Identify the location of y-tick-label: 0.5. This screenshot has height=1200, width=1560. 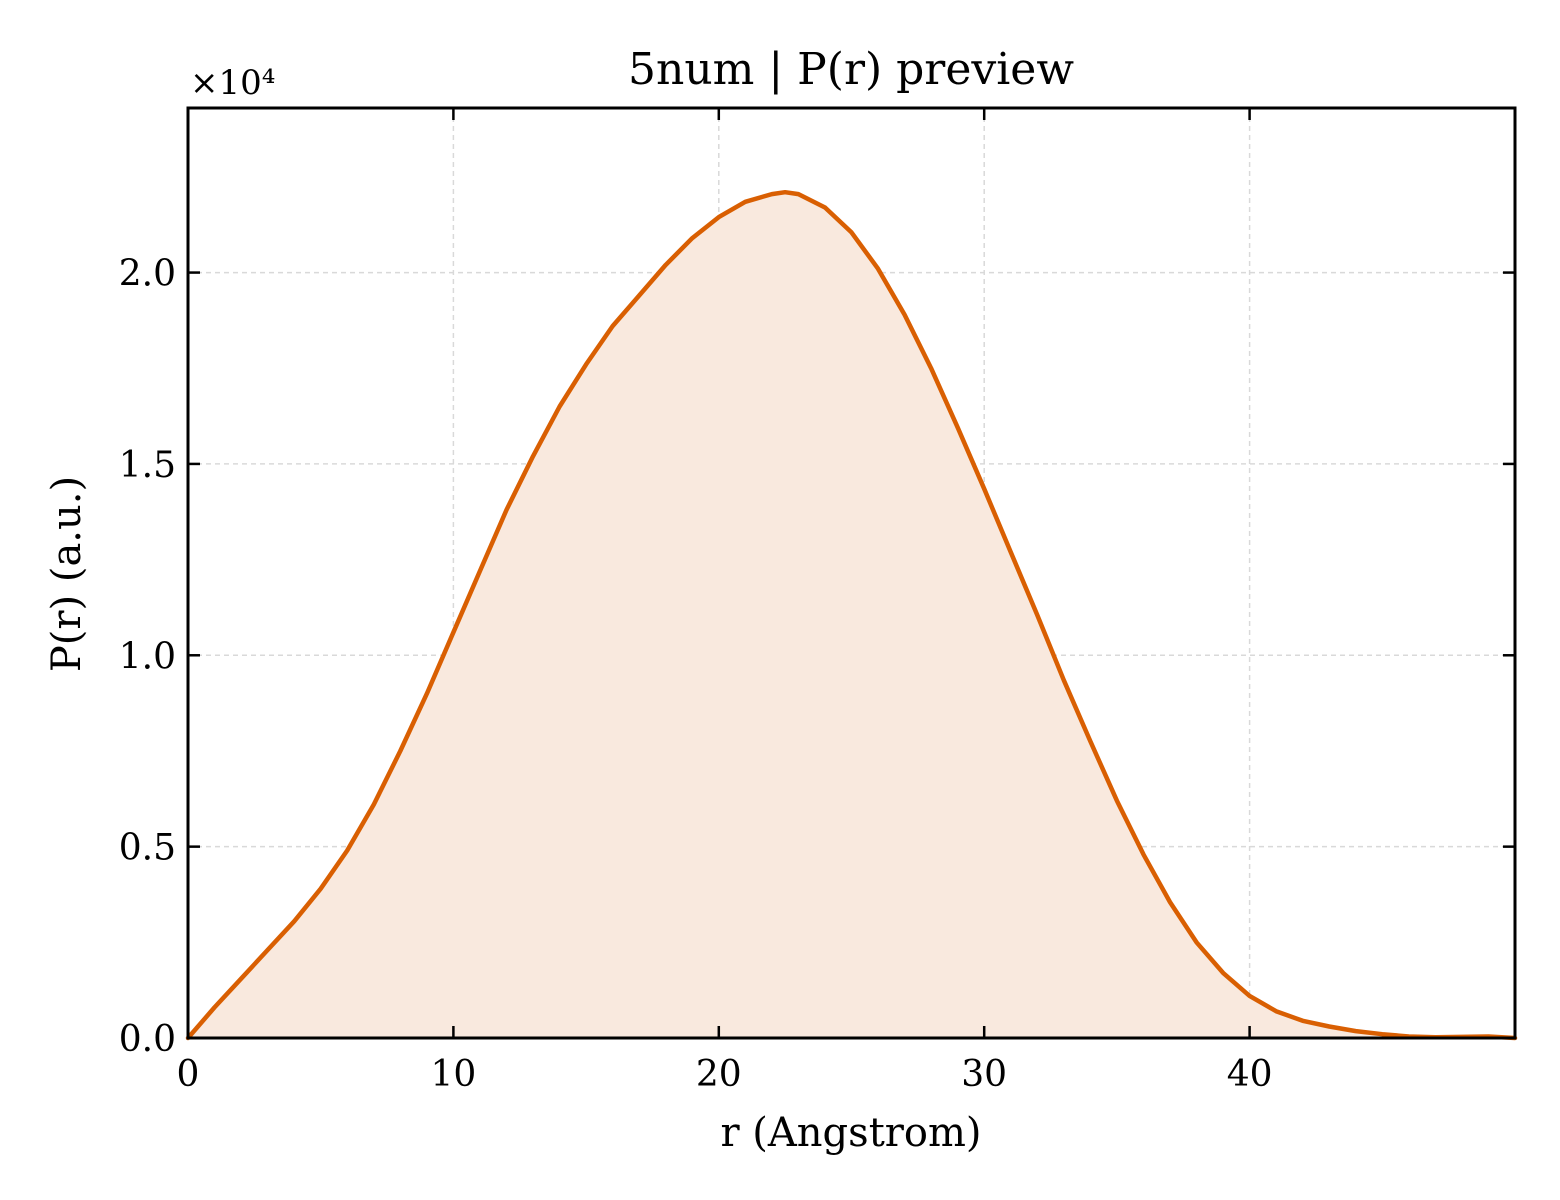
(147, 848).